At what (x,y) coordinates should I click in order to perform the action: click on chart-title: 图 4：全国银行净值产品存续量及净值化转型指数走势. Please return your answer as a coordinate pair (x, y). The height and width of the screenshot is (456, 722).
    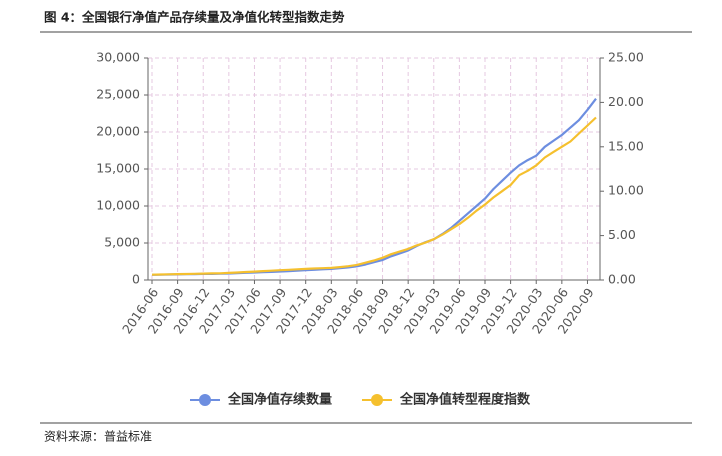
    Looking at the image, I should click on (194, 17).